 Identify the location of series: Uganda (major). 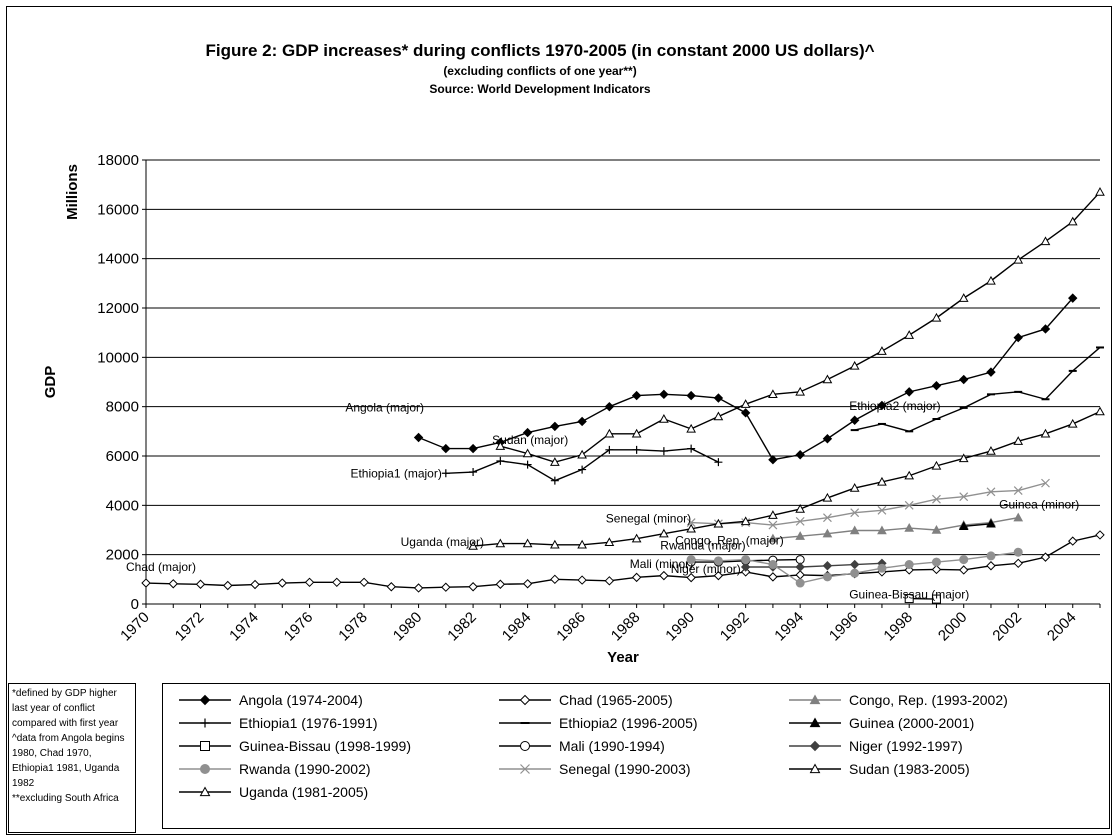
(753, 478).